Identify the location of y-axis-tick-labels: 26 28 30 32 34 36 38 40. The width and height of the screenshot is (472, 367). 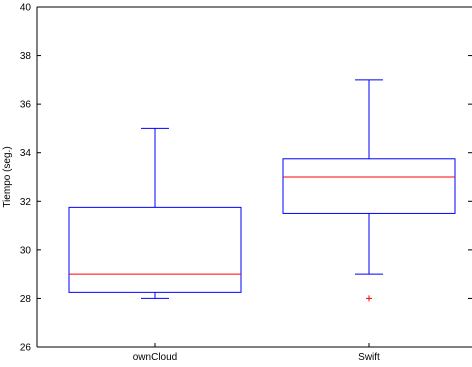
(26, 178).